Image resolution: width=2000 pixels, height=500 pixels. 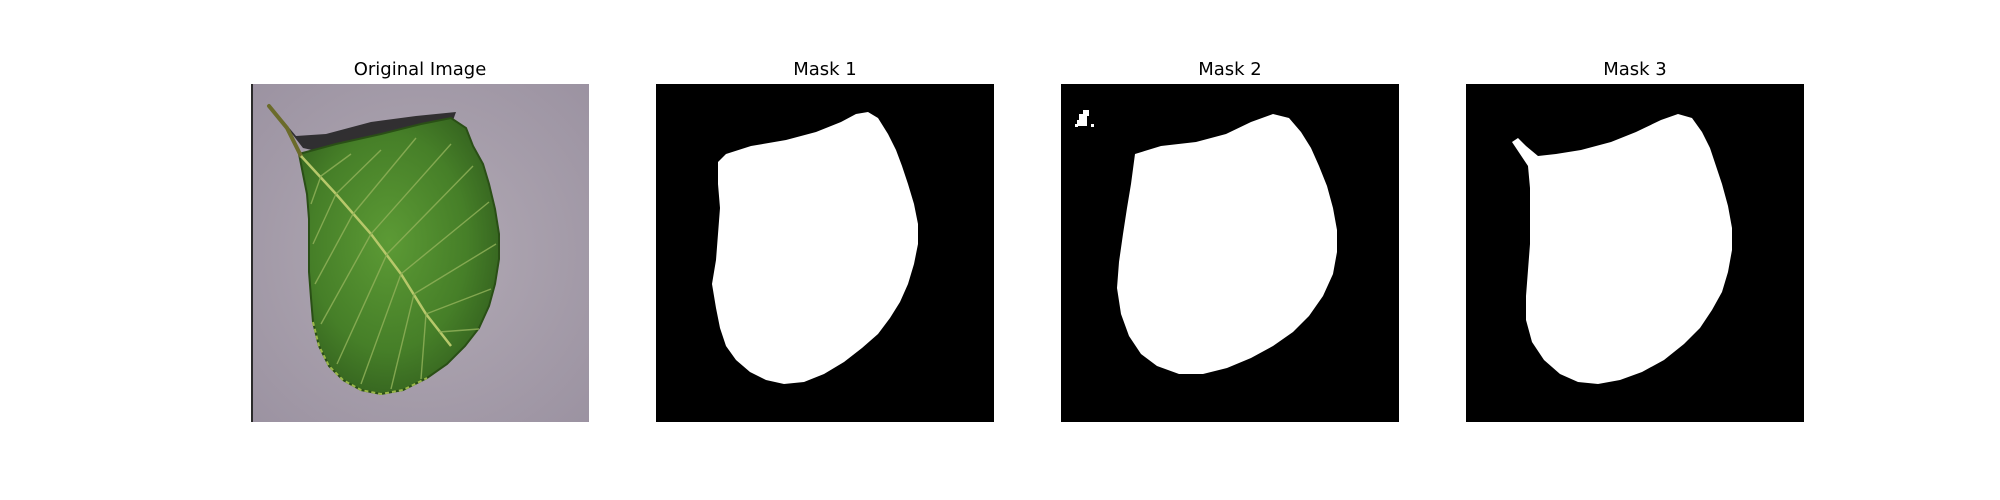 I want to click on leaf-shadow, so click(x=362, y=128).